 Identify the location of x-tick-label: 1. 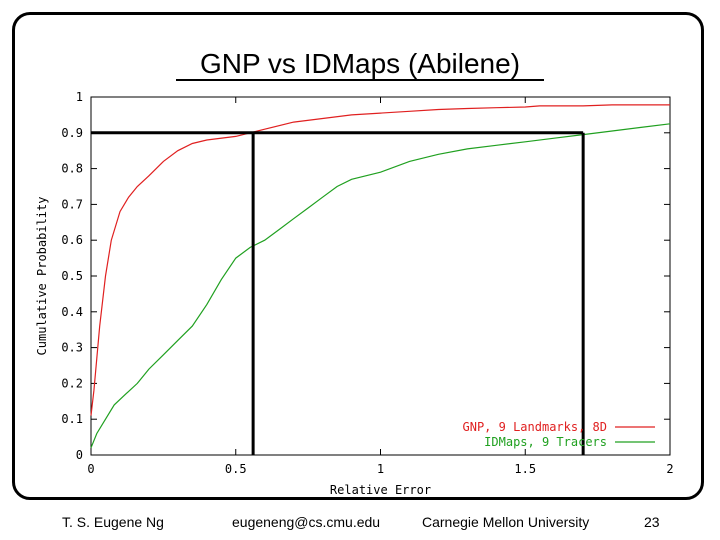
(380, 469).